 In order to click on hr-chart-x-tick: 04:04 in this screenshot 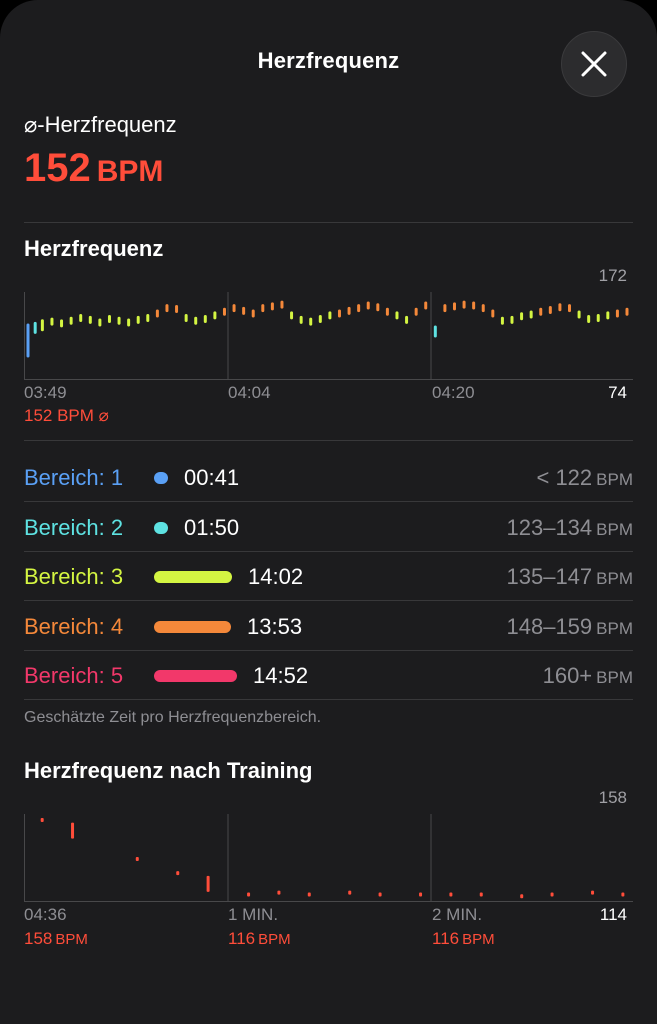, I will do `click(249, 392)`.